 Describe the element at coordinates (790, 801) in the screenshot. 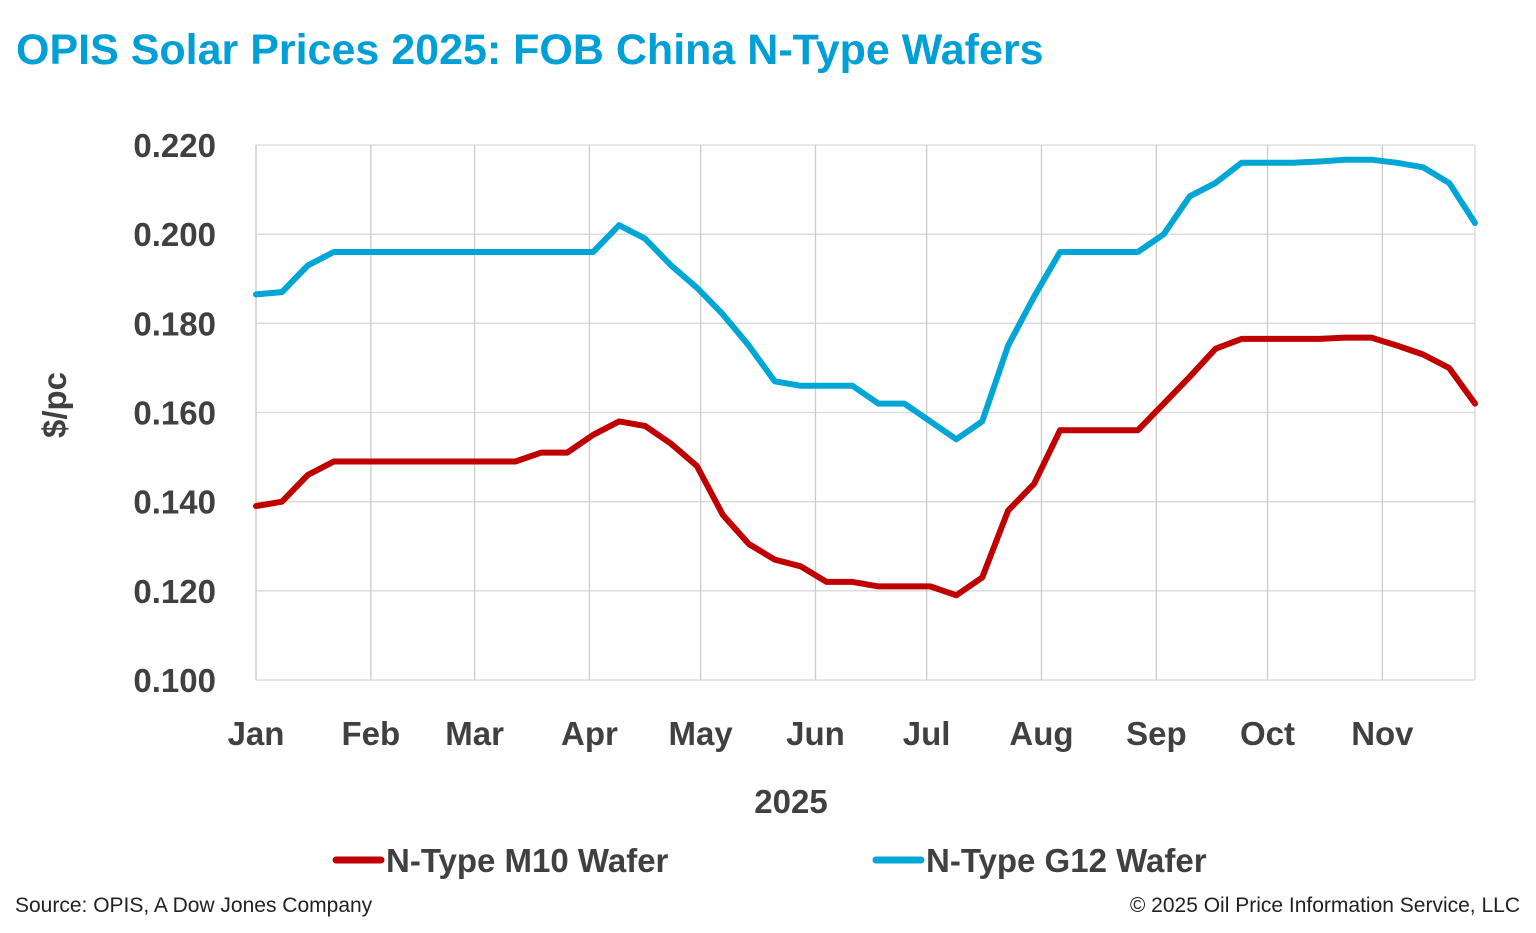

I see `x-axis-label: 2025` at that location.